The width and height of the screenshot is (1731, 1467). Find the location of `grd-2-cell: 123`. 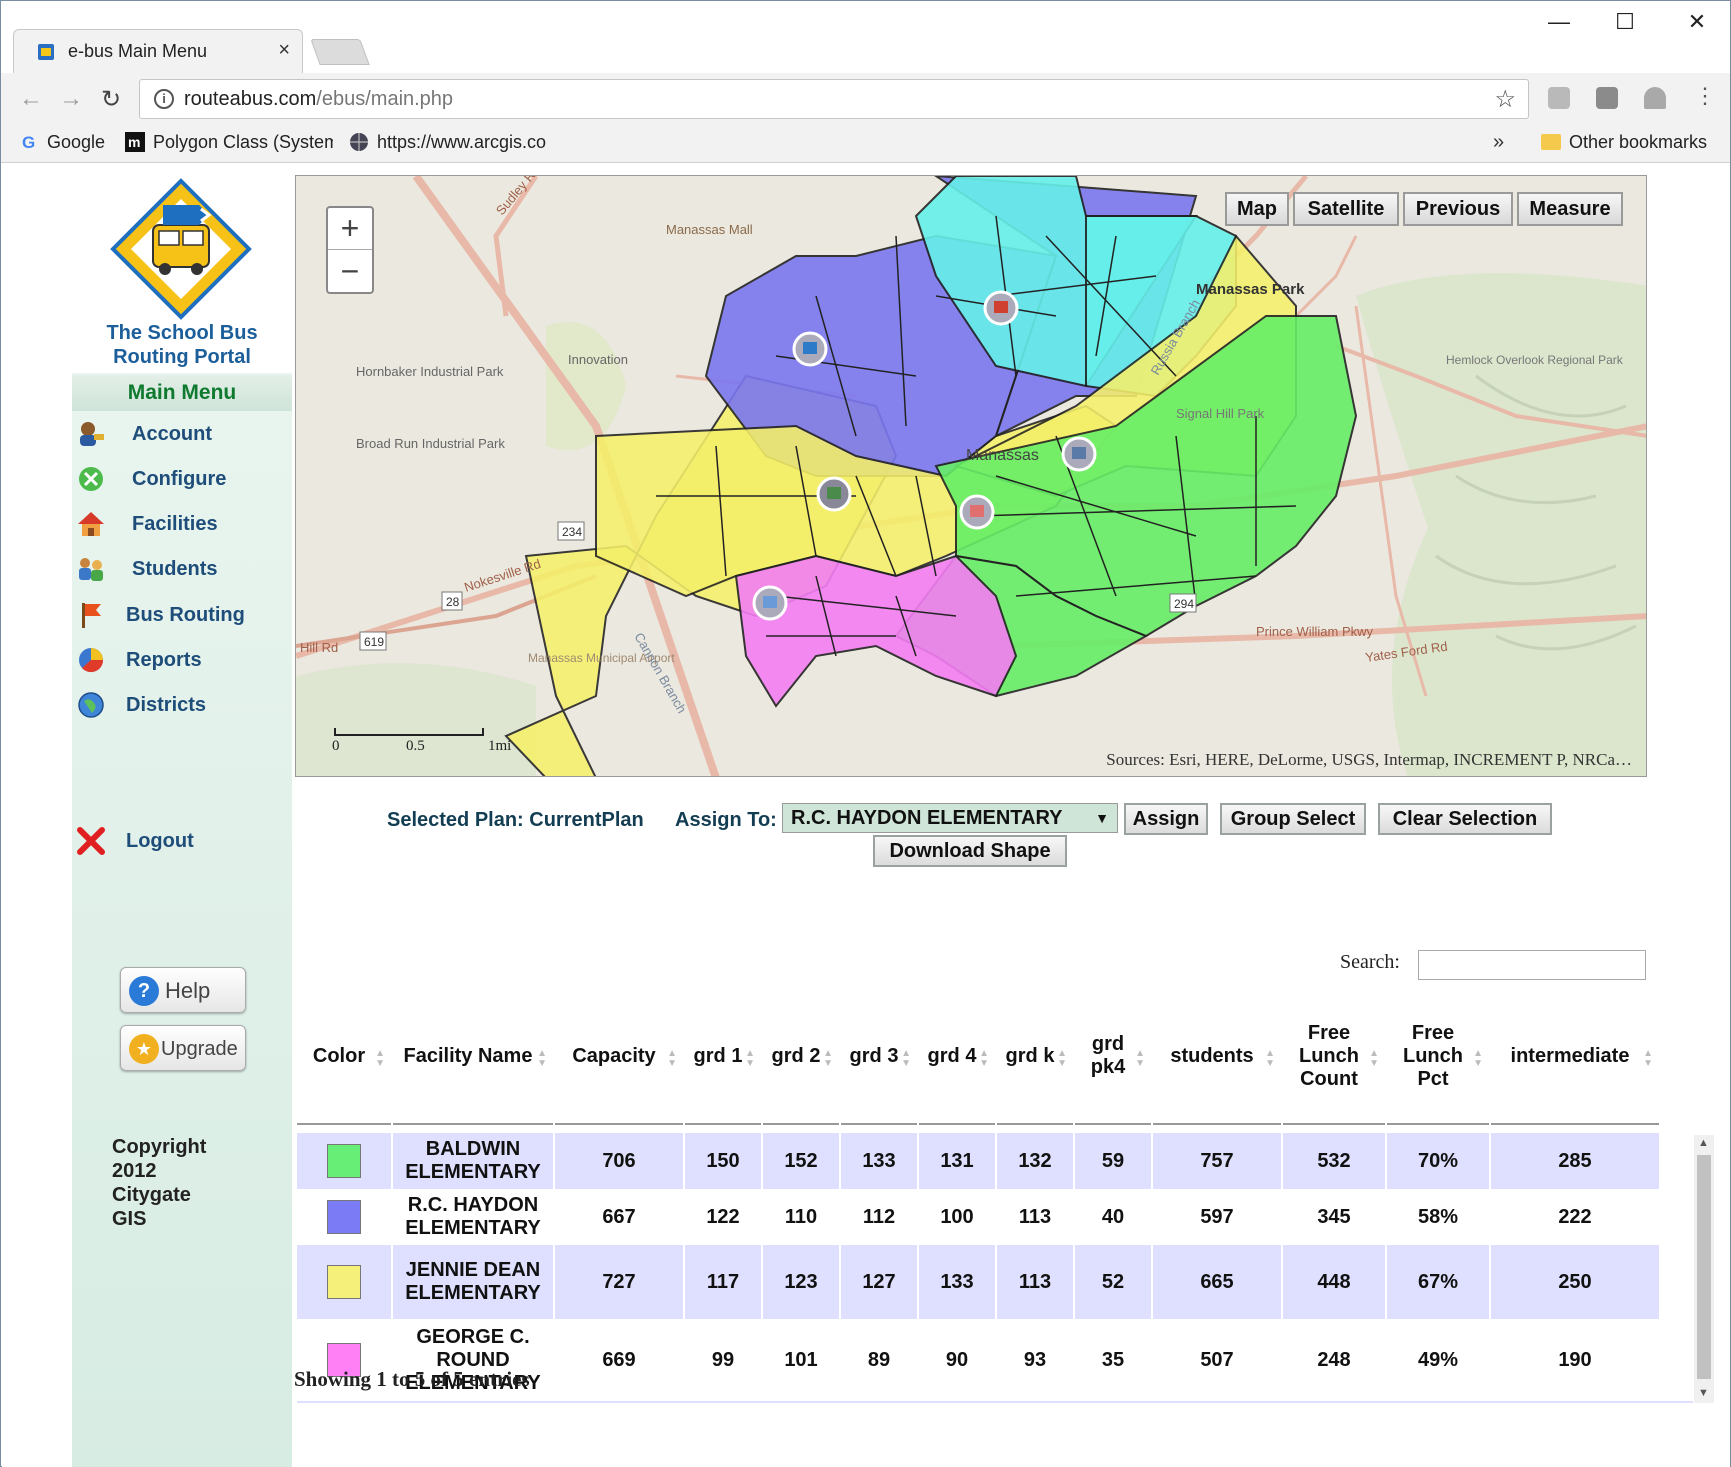

grd-2-cell: 123 is located at coordinates (802, 1282).